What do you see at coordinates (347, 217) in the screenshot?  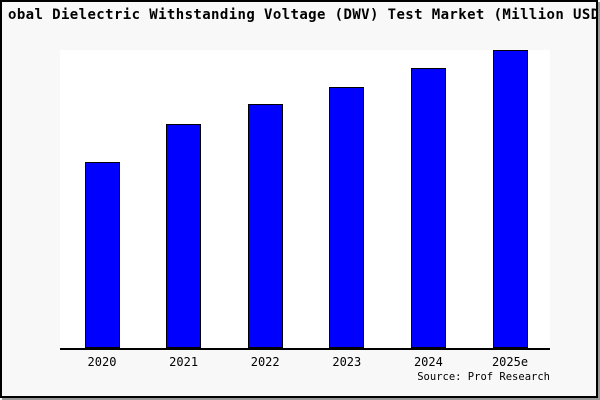 I see `bar-2023` at bounding box center [347, 217].